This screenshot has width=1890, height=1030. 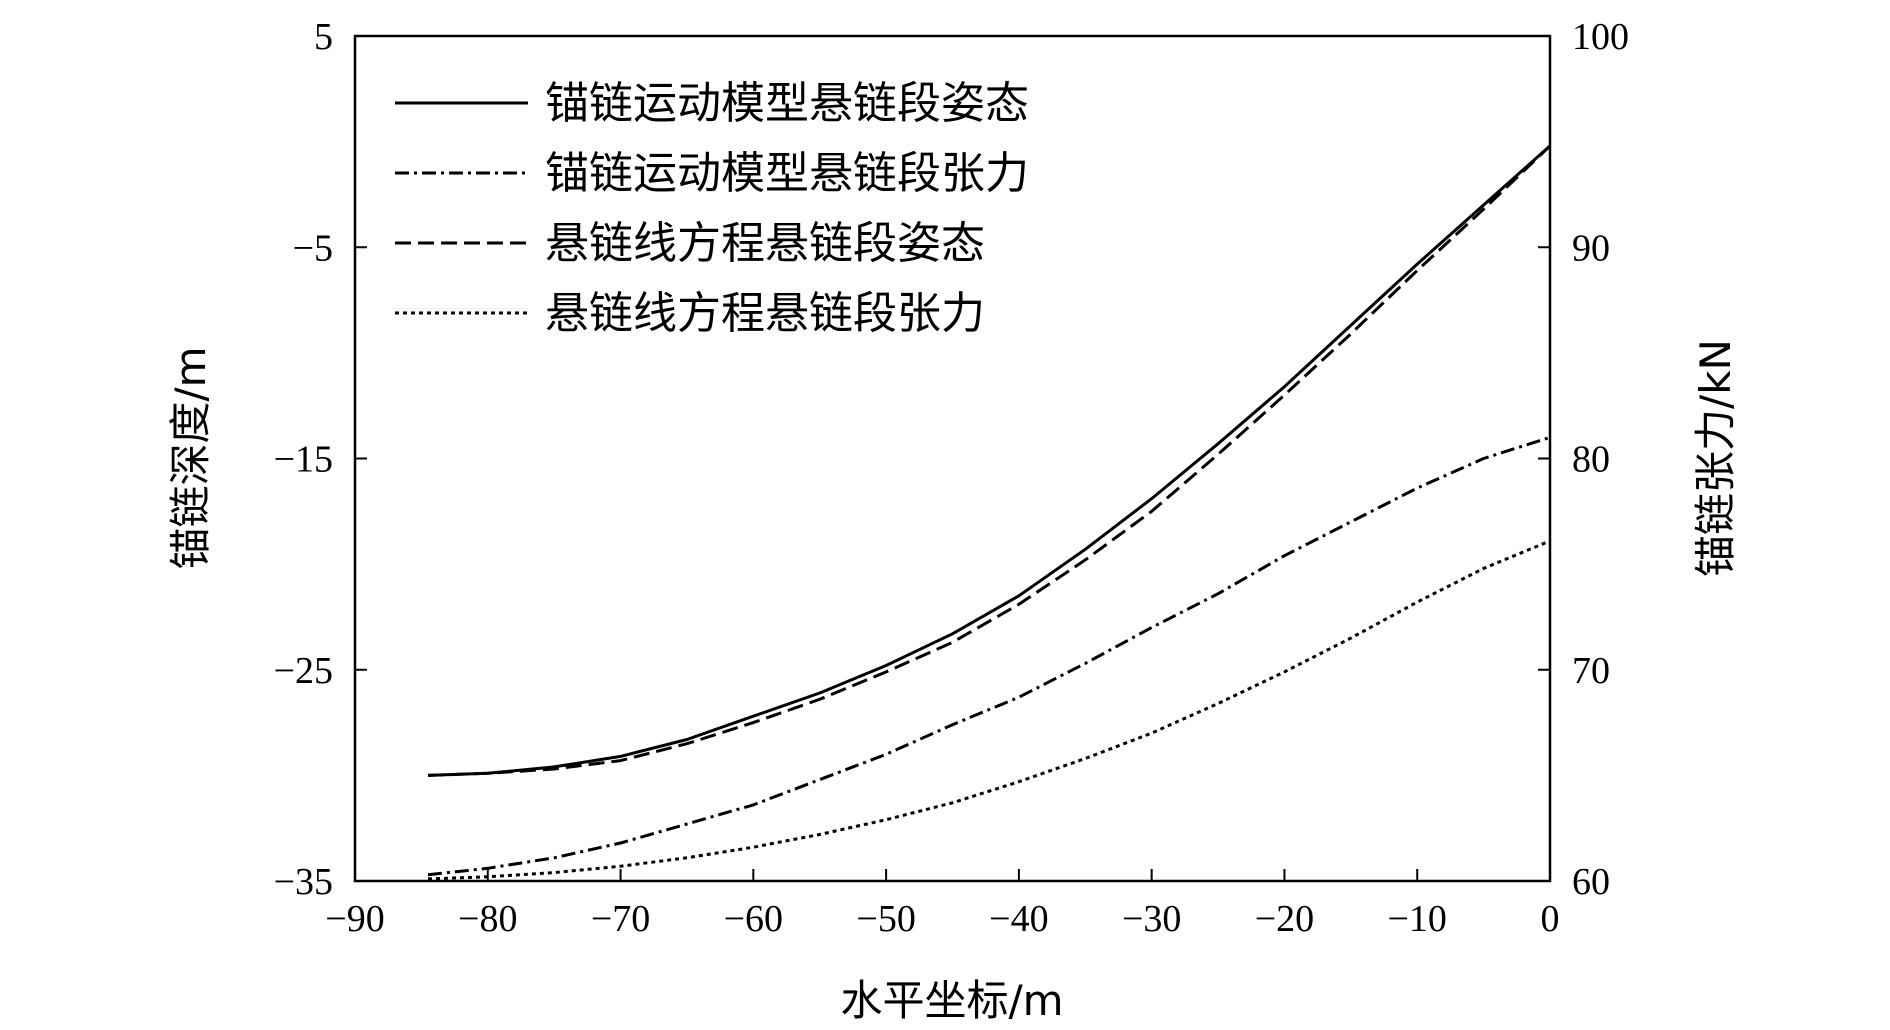 I want to click on y-left-tick-label: −5, so click(x=313, y=248).